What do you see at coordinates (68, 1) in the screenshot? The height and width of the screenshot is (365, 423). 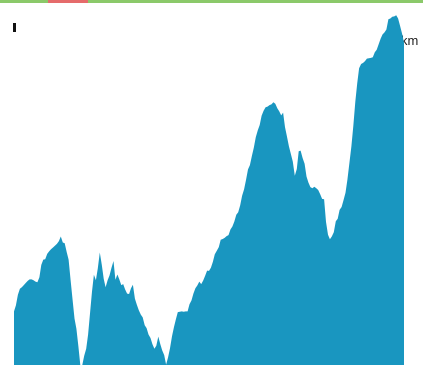 I see `strip-segment-red` at bounding box center [68, 1].